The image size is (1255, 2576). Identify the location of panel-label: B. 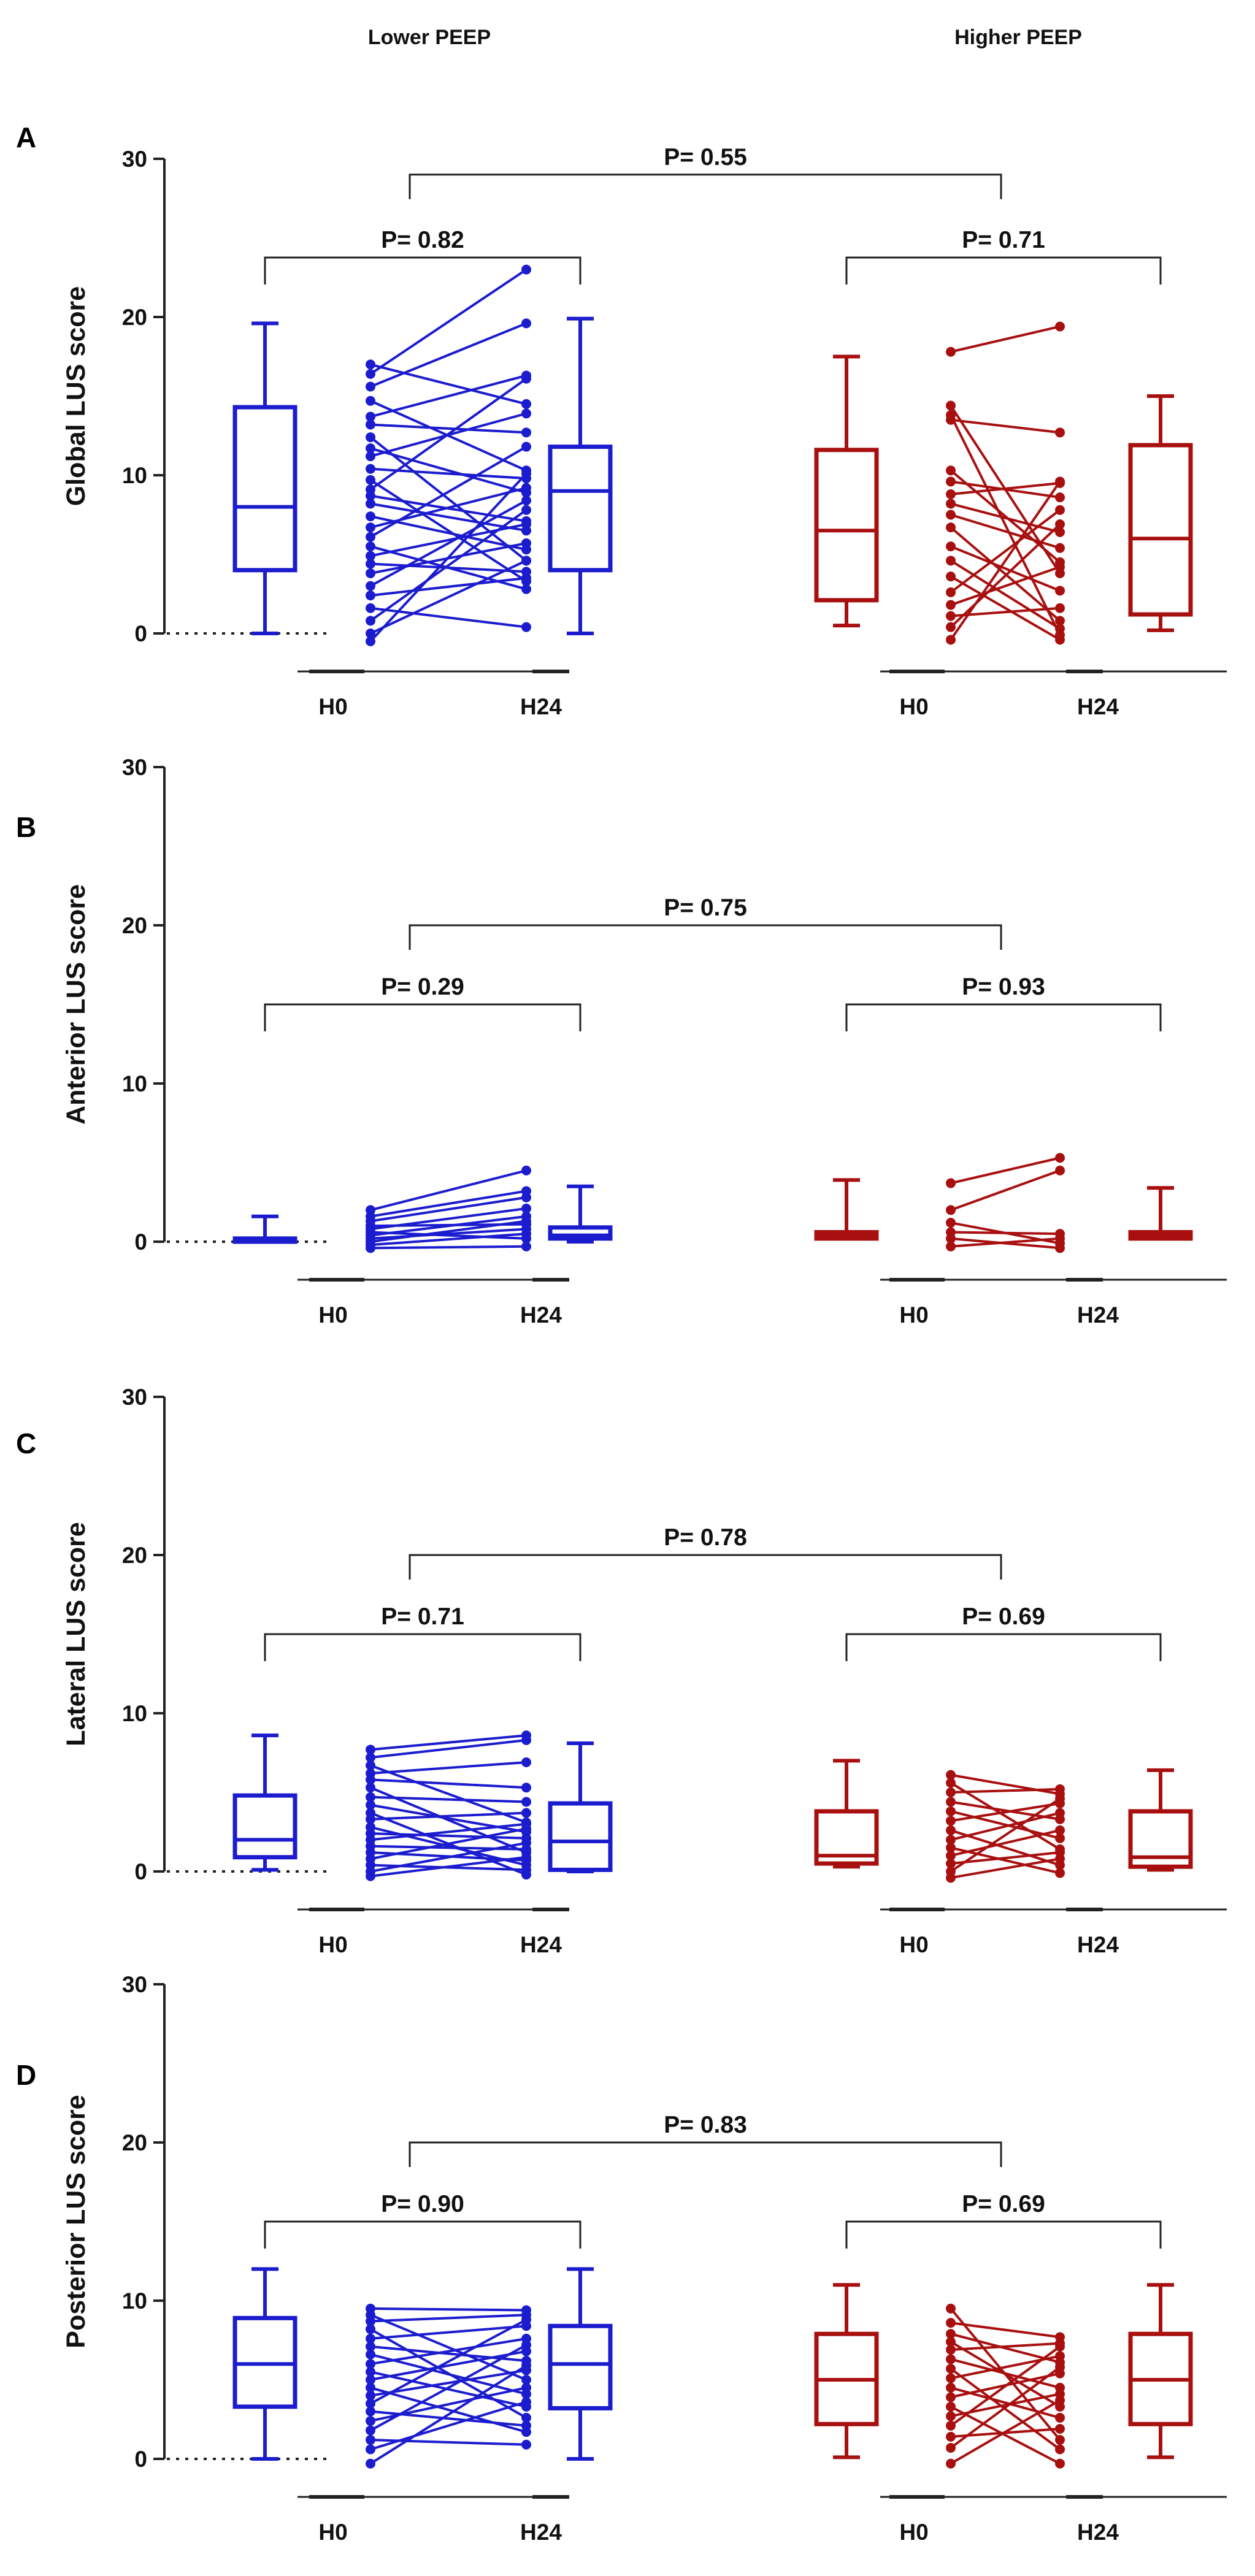
(26, 827).